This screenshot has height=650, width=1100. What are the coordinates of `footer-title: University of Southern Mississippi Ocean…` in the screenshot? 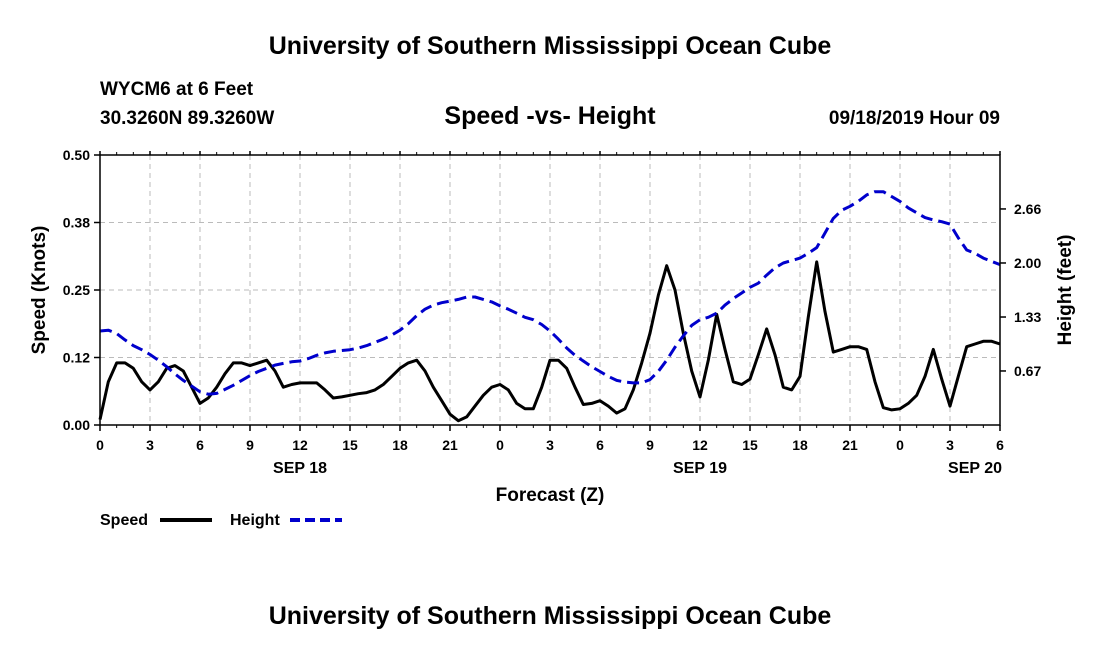 It's located at (550, 616).